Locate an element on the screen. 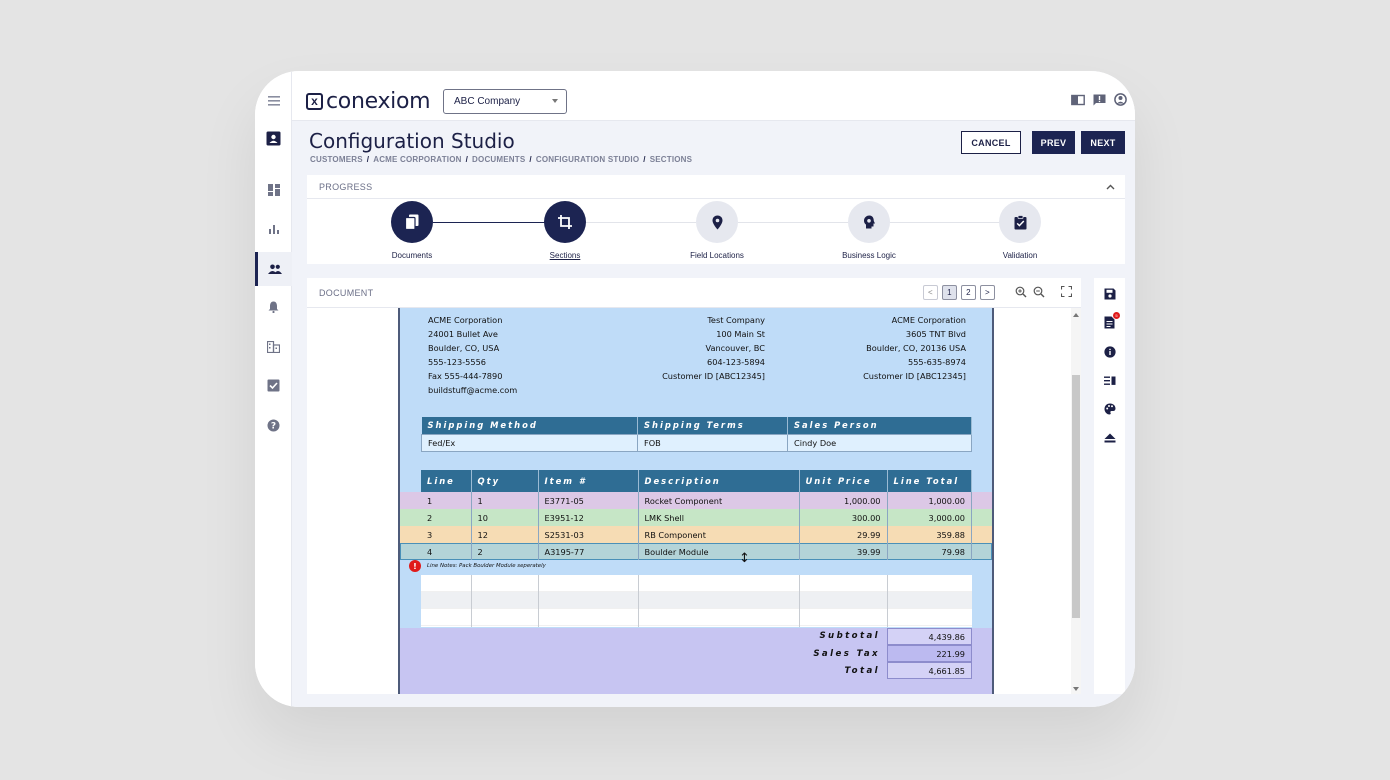  ship-to-line: Customer ID [ABC12345] is located at coordinates (914, 376).